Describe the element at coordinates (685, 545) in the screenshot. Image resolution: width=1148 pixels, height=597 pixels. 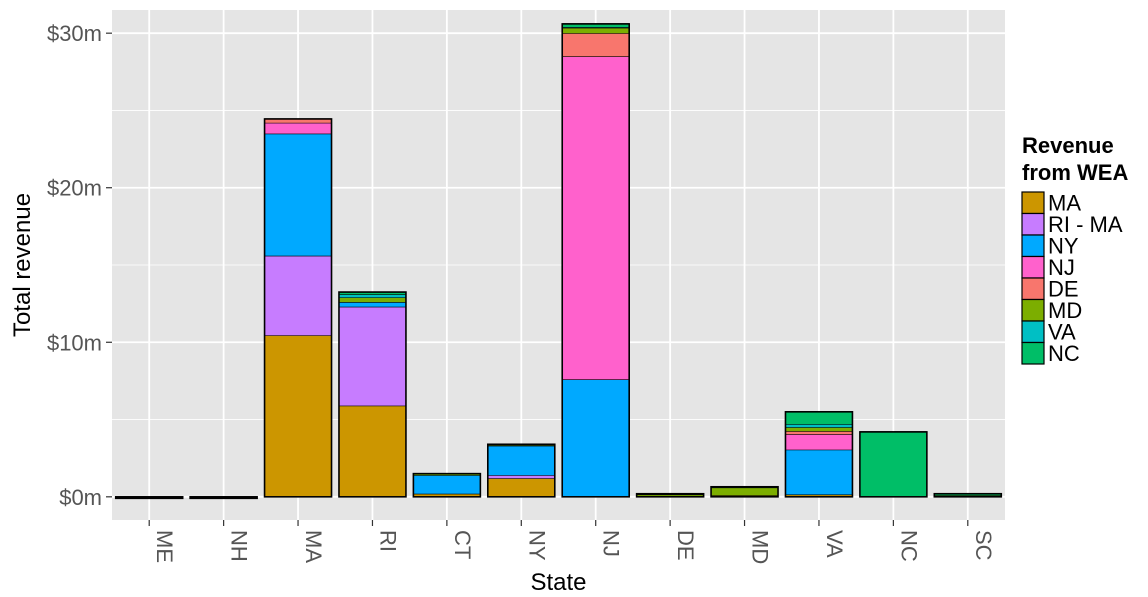
I see `x-tick-label: DE` at that location.